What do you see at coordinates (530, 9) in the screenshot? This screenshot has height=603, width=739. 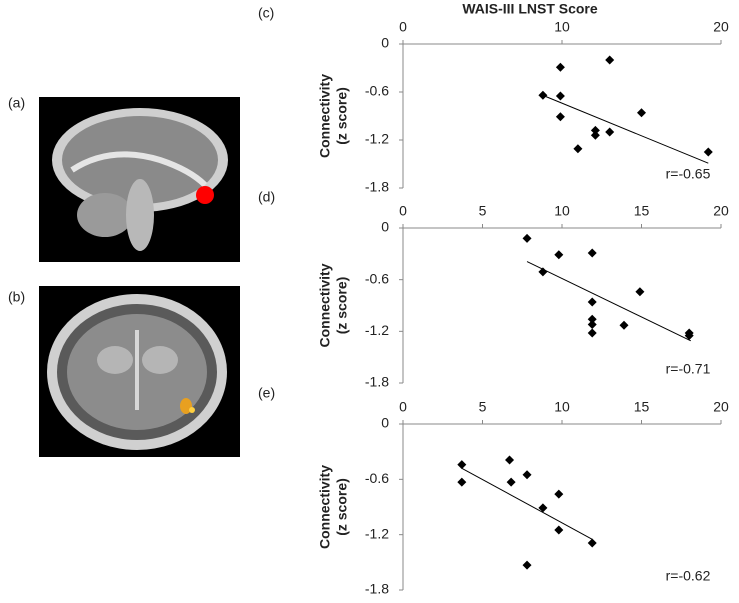 I see `x-axis-title: WAIS-III LNST Score` at bounding box center [530, 9].